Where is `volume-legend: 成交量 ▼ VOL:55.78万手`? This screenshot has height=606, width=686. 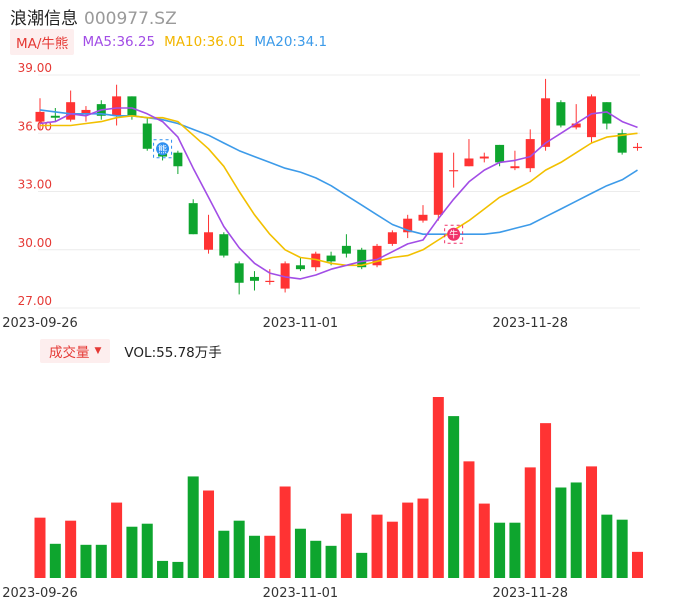 volume-legend: 成交量 ▼ VOL:55.78万手 is located at coordinates (131, 351).